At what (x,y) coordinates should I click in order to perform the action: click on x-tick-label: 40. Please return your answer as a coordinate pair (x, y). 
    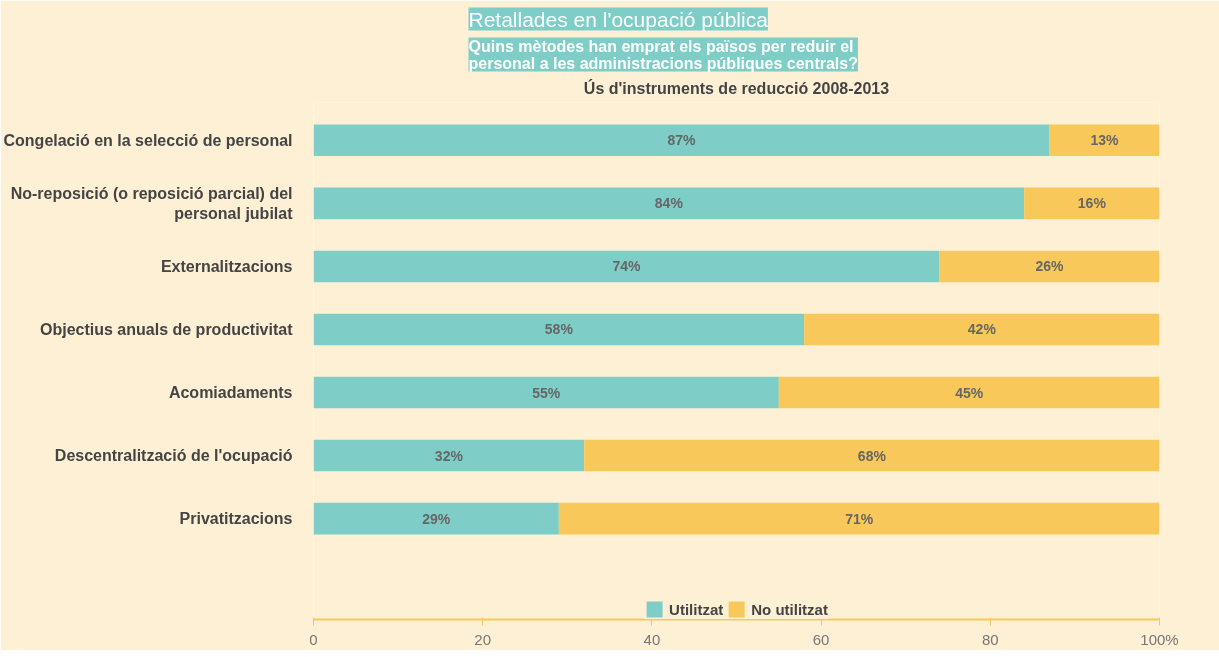
    Looking at the image, I should click on (652, 639).